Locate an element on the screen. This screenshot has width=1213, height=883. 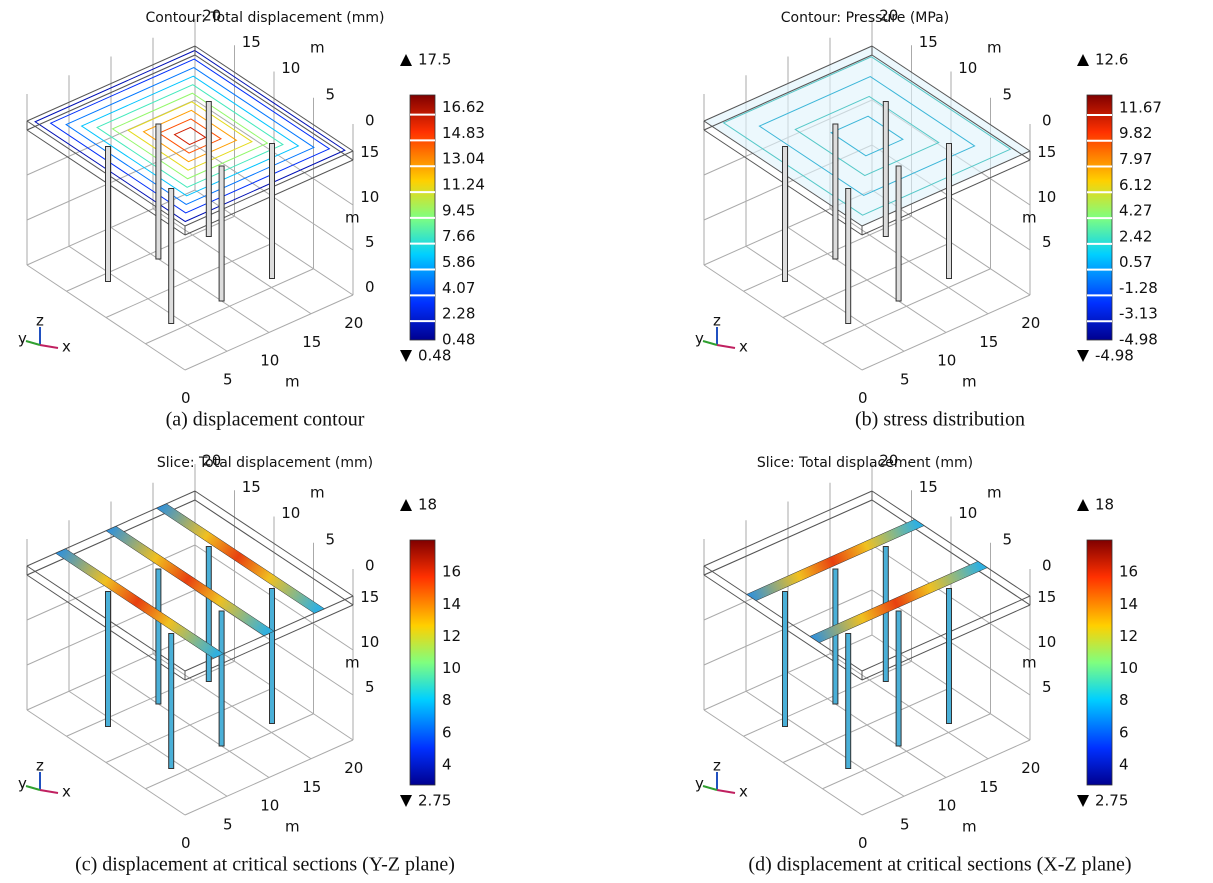
colorbar-tick-label: 11.67 is located at coordinates (1140, 107).